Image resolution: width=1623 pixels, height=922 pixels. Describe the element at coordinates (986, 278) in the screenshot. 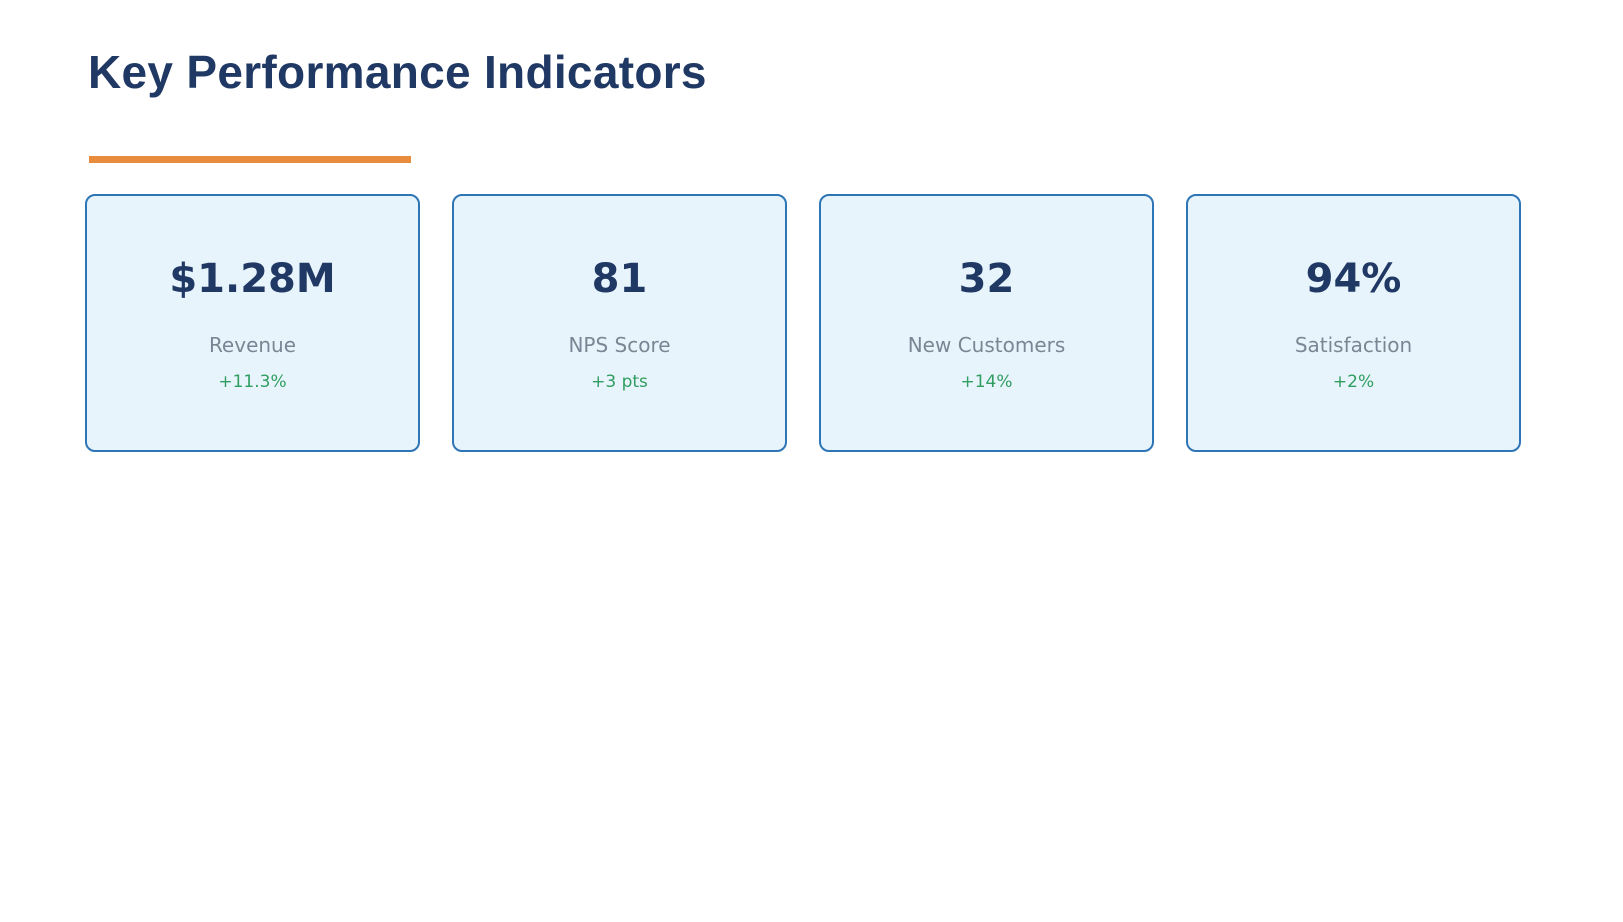

I see `kpi-value: 32` at that location.